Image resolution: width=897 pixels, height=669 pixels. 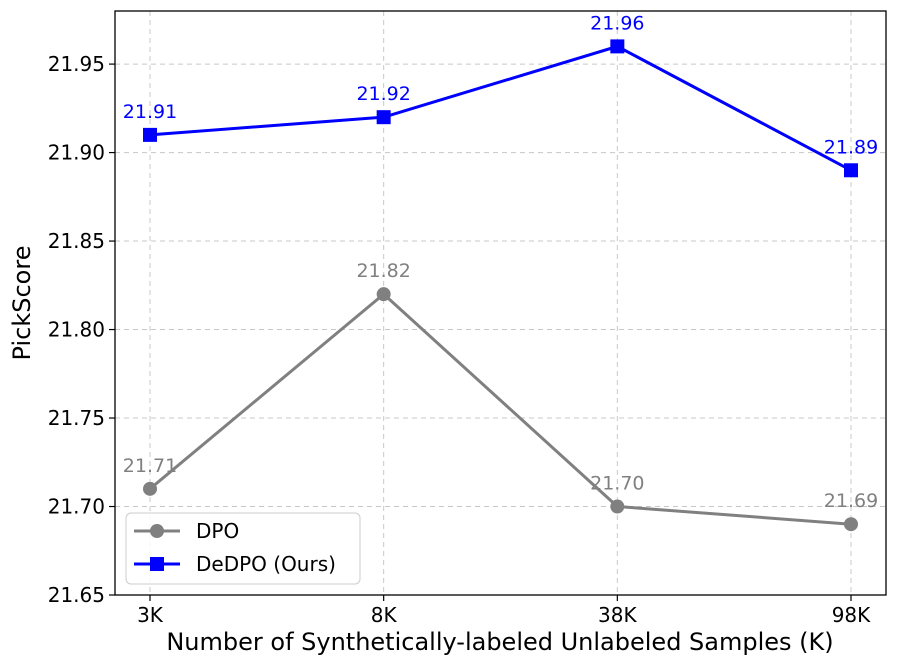 What do you see at coordinates (150, 112) in the screenshot?
I see `data-label: 21.91` at bounding box center [150, 112].